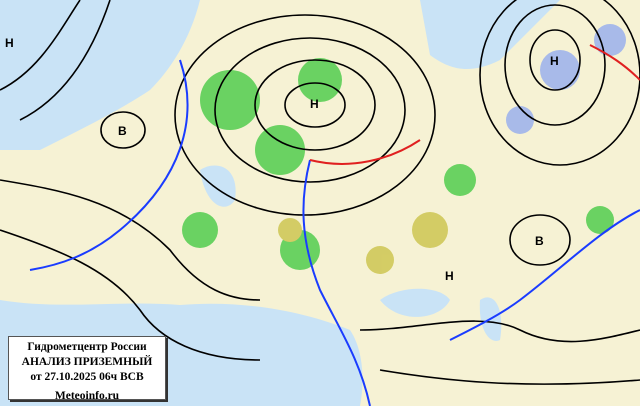 The height and width of the screenshot is (406, 640). What do you see at coordinates (87, 396) in the screenshot?
I see `website-link: Meteoinfo.ru` at bounding box center [87, 396].